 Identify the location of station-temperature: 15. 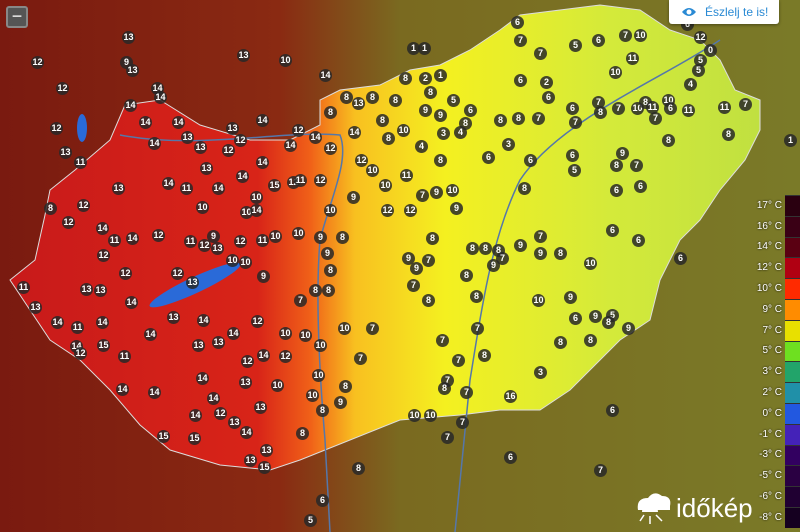
(264, 467).